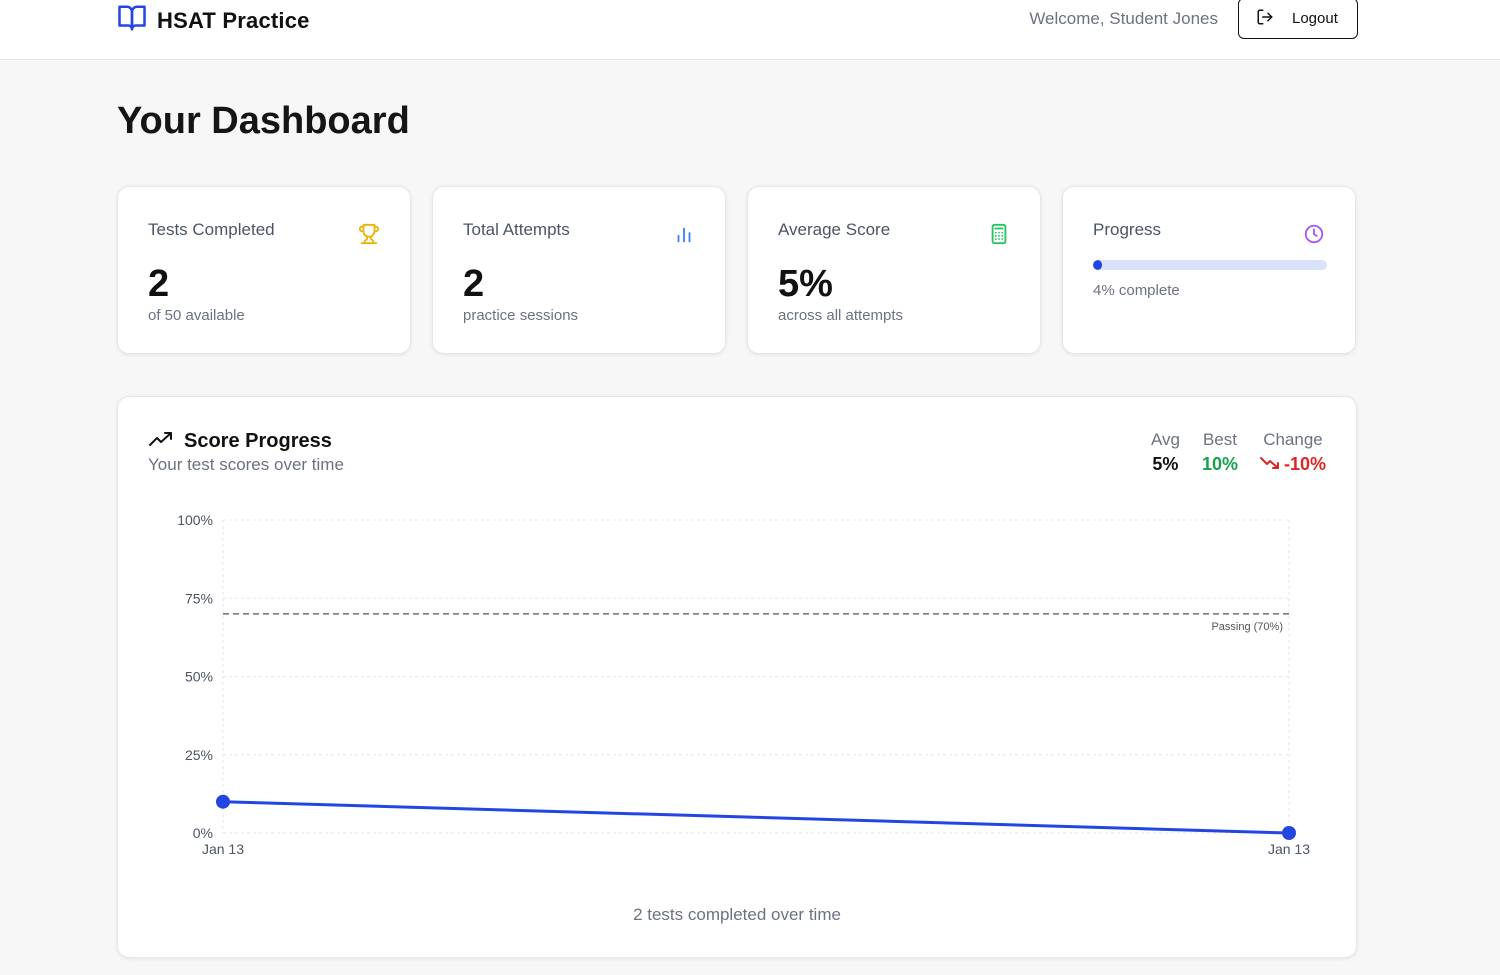 Image resolution: width=1500 pixels, height=975 pixels. What do you see at coordinates (1247, 627) in the screenshot?
I see `passing-reference-label: Passing (70%)` at bounding box center [1247, 627].